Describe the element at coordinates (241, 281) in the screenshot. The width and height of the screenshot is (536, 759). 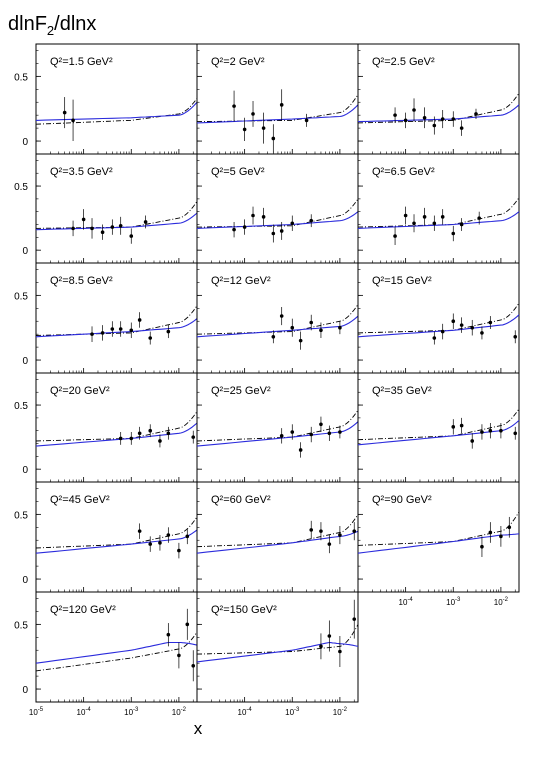
I see `panel-label: Q²=12 GeV²` at that location.